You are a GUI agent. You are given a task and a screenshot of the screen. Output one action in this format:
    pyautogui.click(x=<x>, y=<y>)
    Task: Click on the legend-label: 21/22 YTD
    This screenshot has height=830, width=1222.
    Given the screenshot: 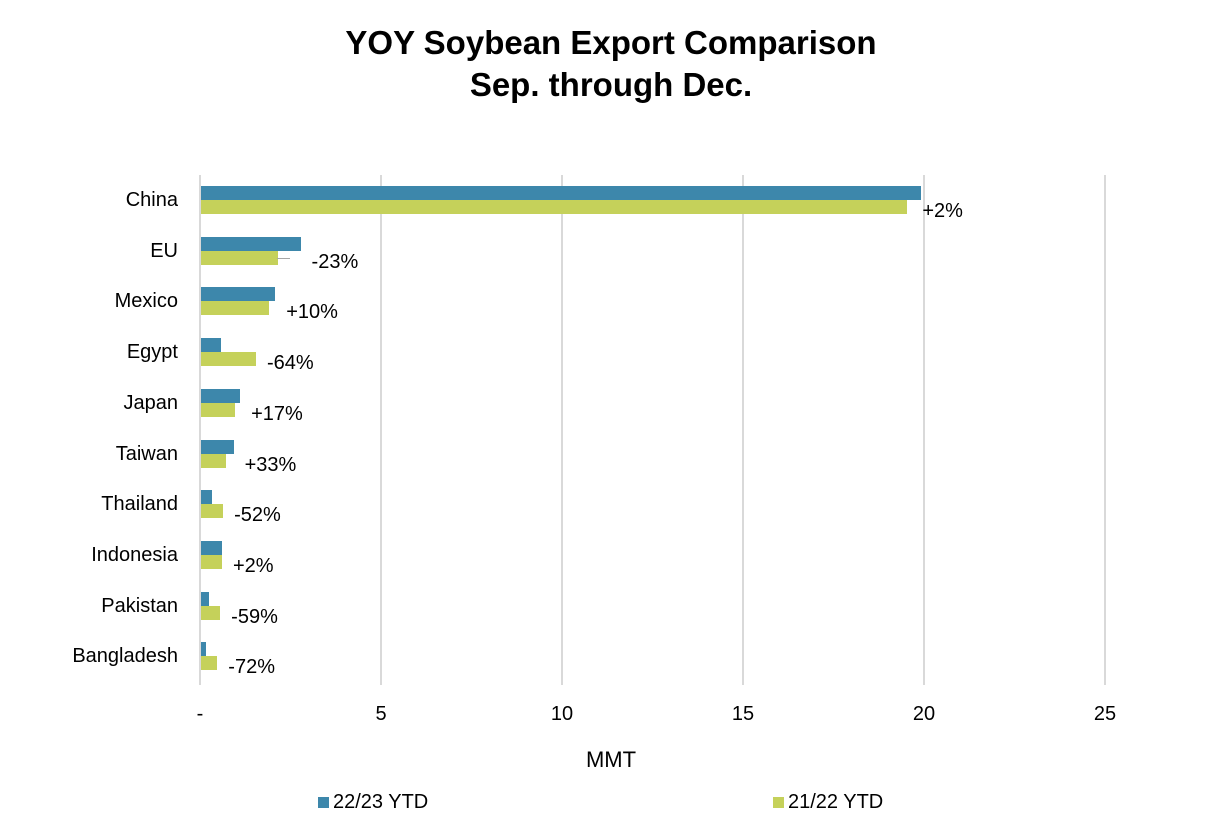 What is the action you would take?
    pyautogui.click(x=836, y=802)
    